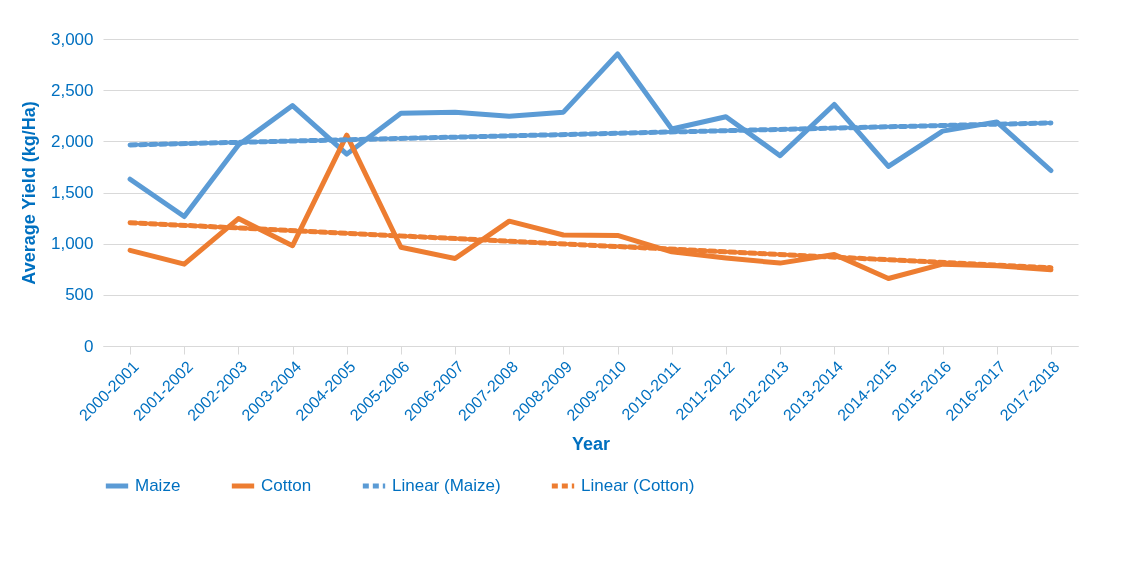 The height and width of the screenshot is (582, 1137). I want to click on y-tick-label: 3,000, so click(72, 39).